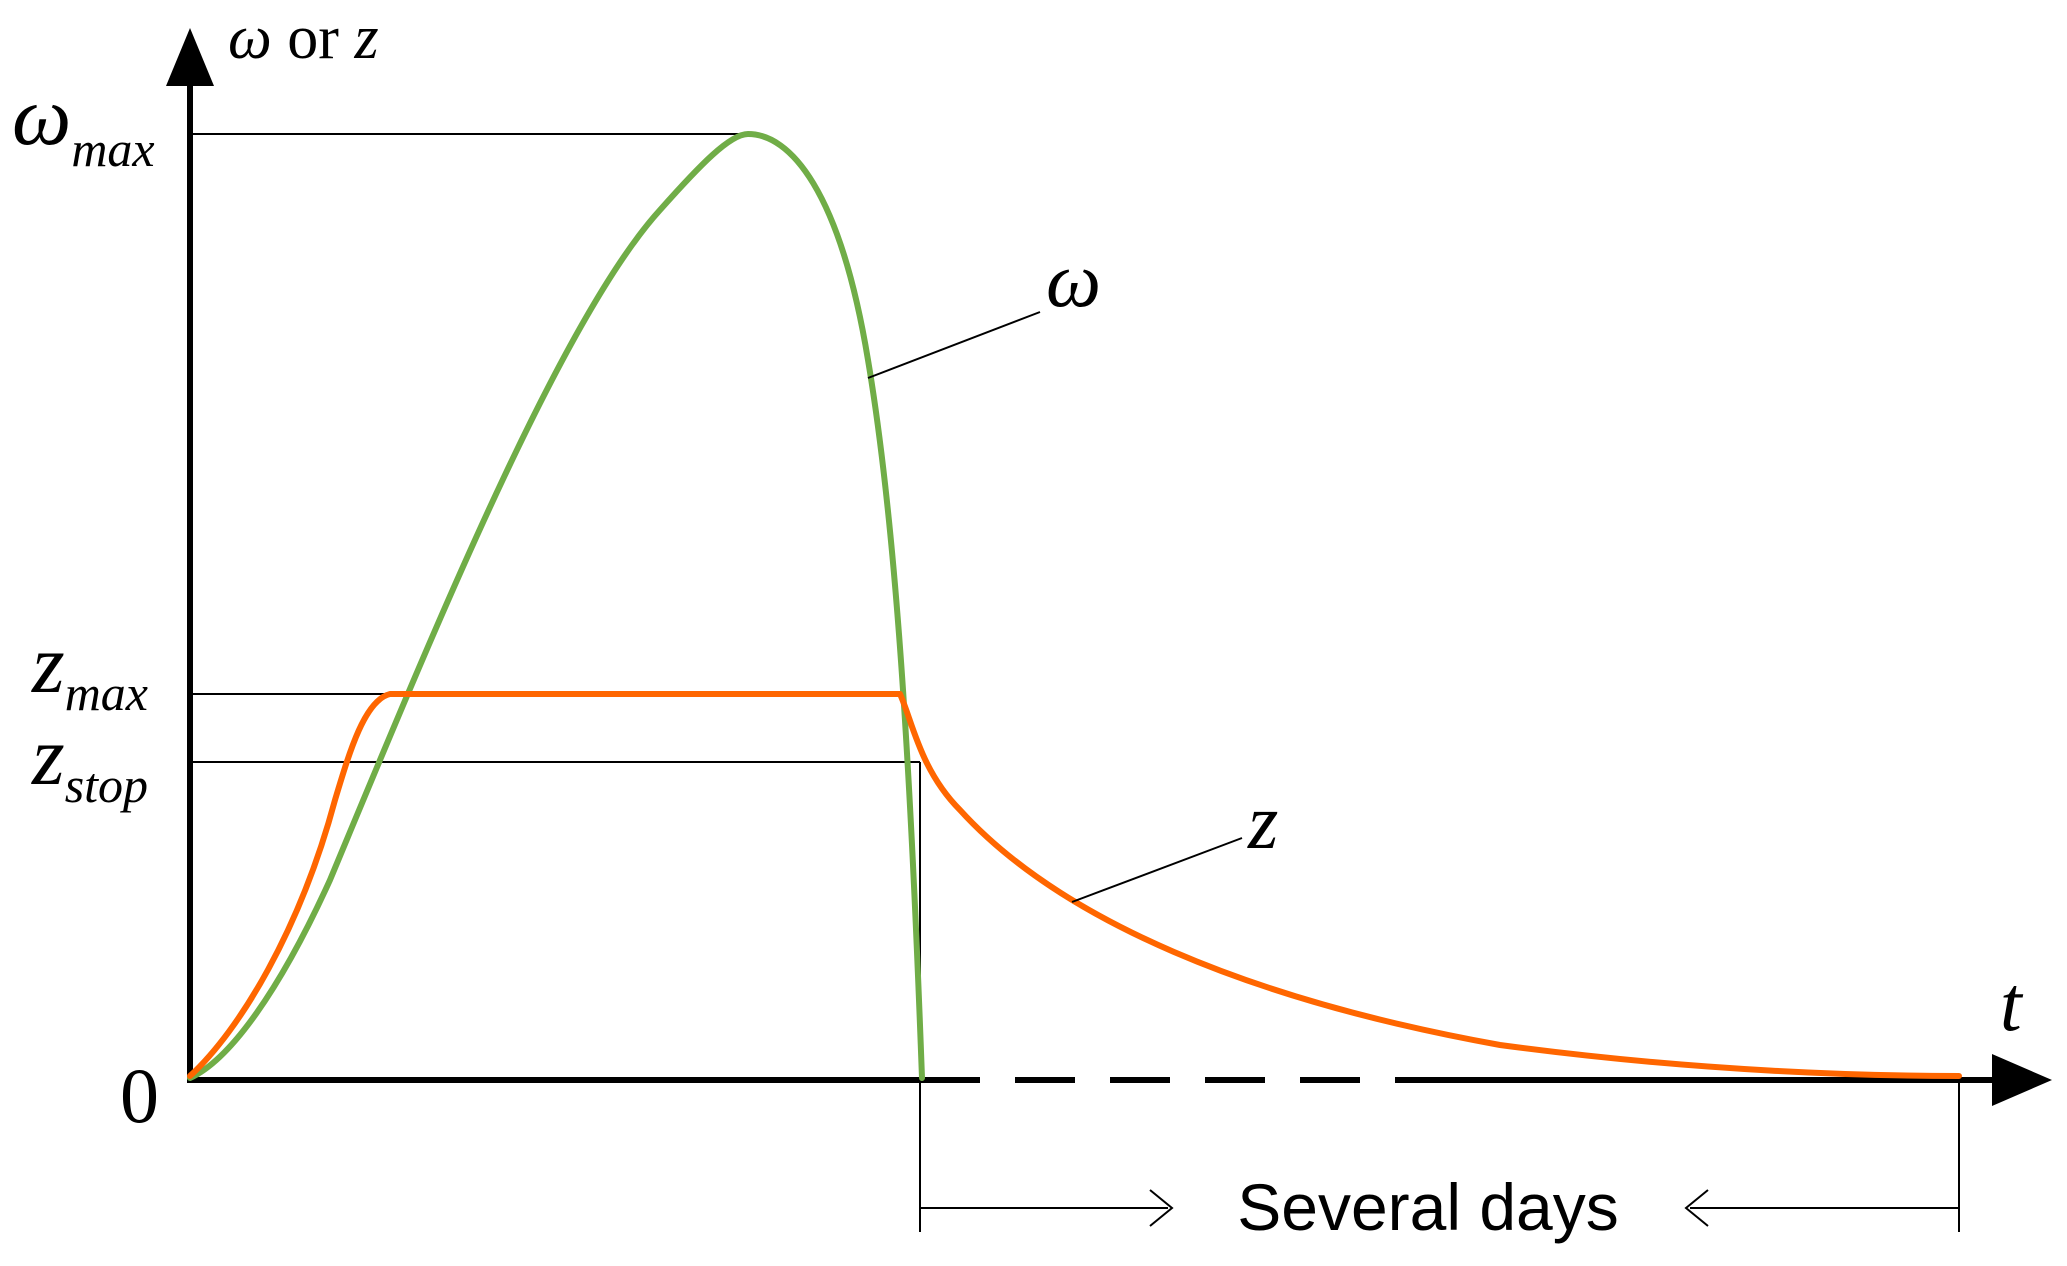 This screenshot has height=1266, width=2067. What do you see at coordinates (89, 669) in the screenshot?
I see `z-max-label: zmax` at bounding box center [89, 669].